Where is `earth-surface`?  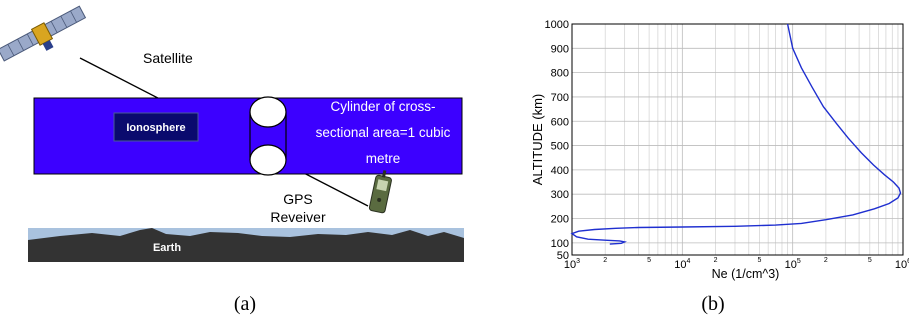 earth-surface is located at coordinates (246, 245).